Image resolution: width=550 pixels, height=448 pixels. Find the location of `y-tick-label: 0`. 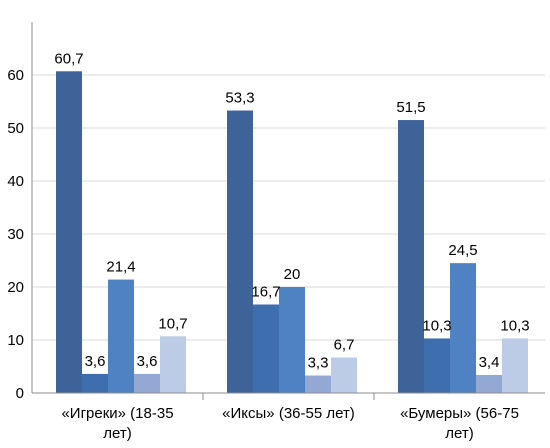

y-tick-label: 0 is located at coordinates (20, 393).